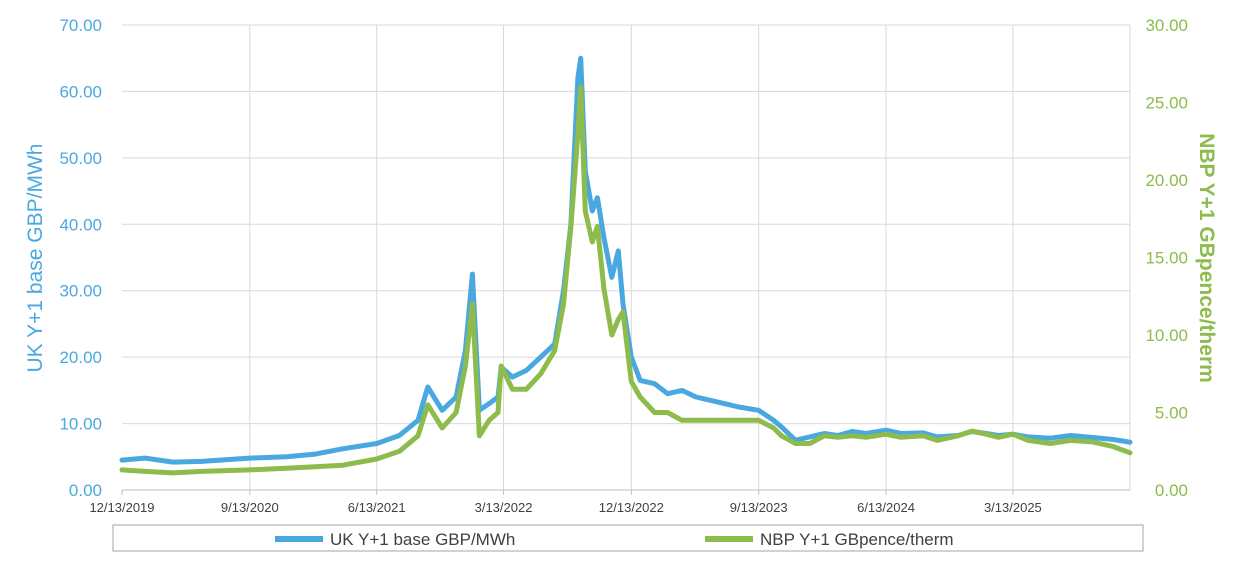 Image resolution: width=1246 pixels, height=566 pixels. Describe the element at coordinates (1166, 103) in the screenshot. I see `y-right-tick-label: 25.00` at that location.